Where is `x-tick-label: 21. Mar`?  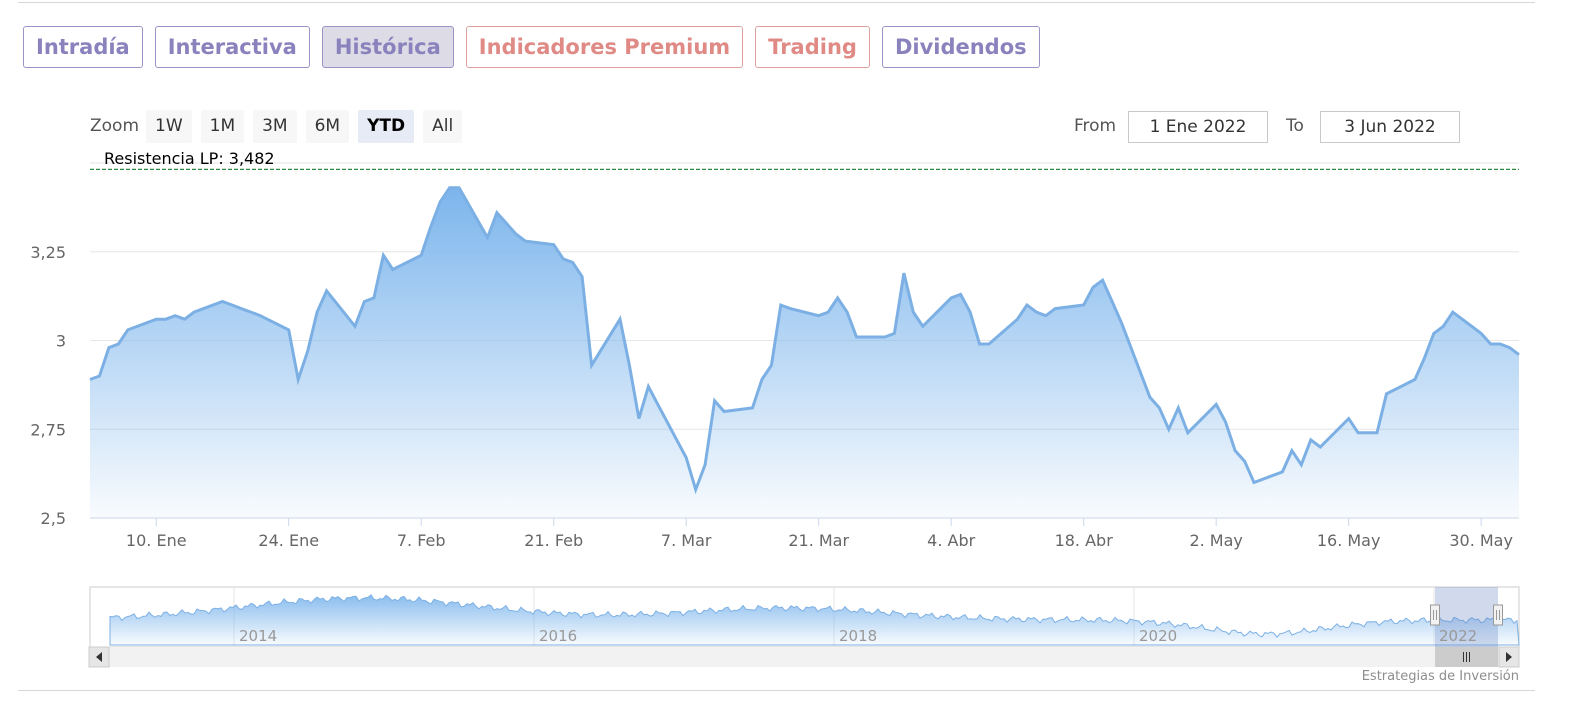 x-tick-label: 21. Mar is located at coordinates (818, 540).